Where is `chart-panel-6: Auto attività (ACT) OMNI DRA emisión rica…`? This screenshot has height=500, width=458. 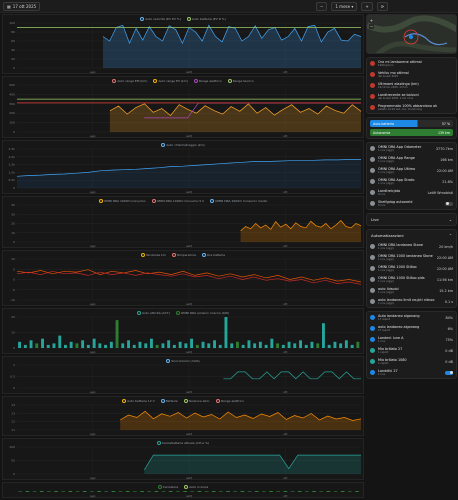 chart-panel-6: Auto attività (ACT) OMNI DRA emisión rica… is located at coordinates (183, 331).